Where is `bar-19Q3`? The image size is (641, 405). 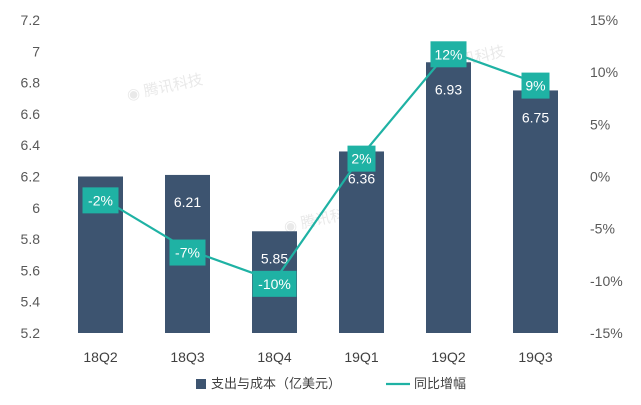 bar-19Q3 is located at coordinates (535, 211).